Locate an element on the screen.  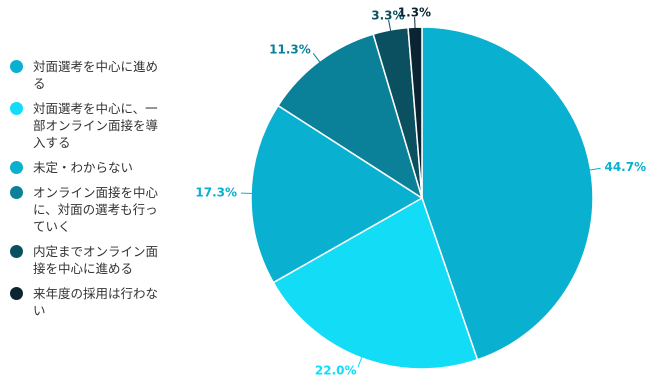
legend-item: 内定までオンライン面接を中心に進める is located at coordinates (93, 260).